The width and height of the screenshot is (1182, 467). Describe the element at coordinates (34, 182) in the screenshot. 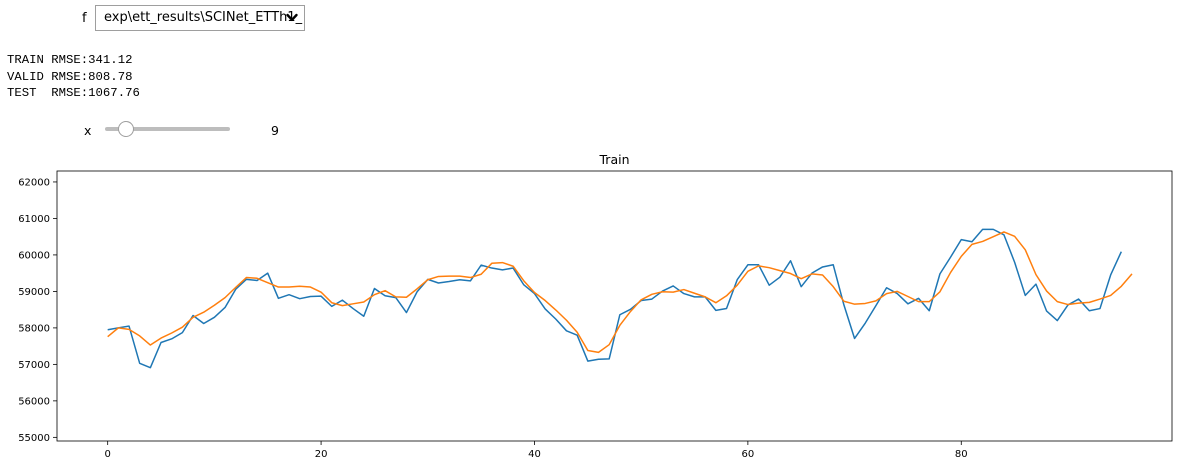

I see `y-tick-label: 62000` at that location.